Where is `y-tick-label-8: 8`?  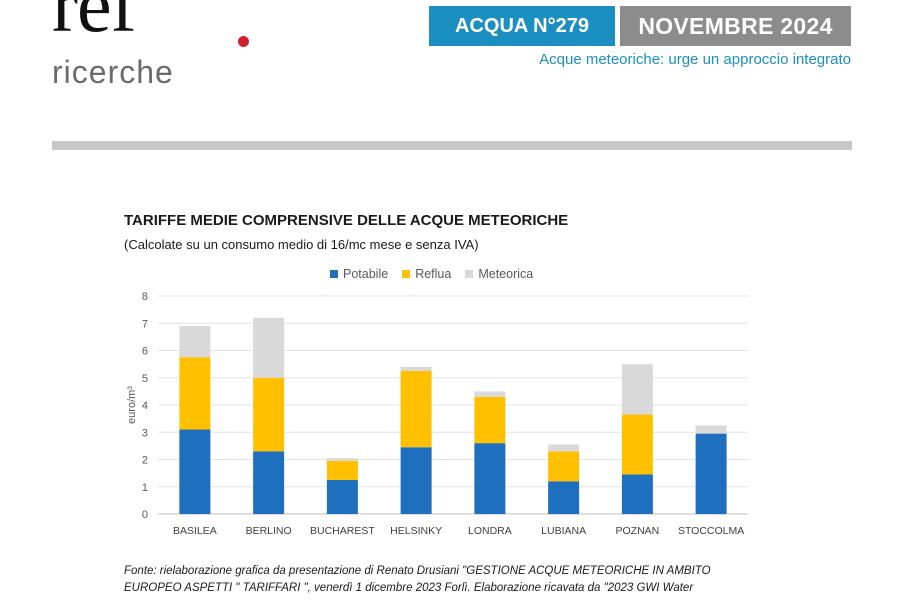
y-tick-label-8: 8 is located at coordinates (145, 297).